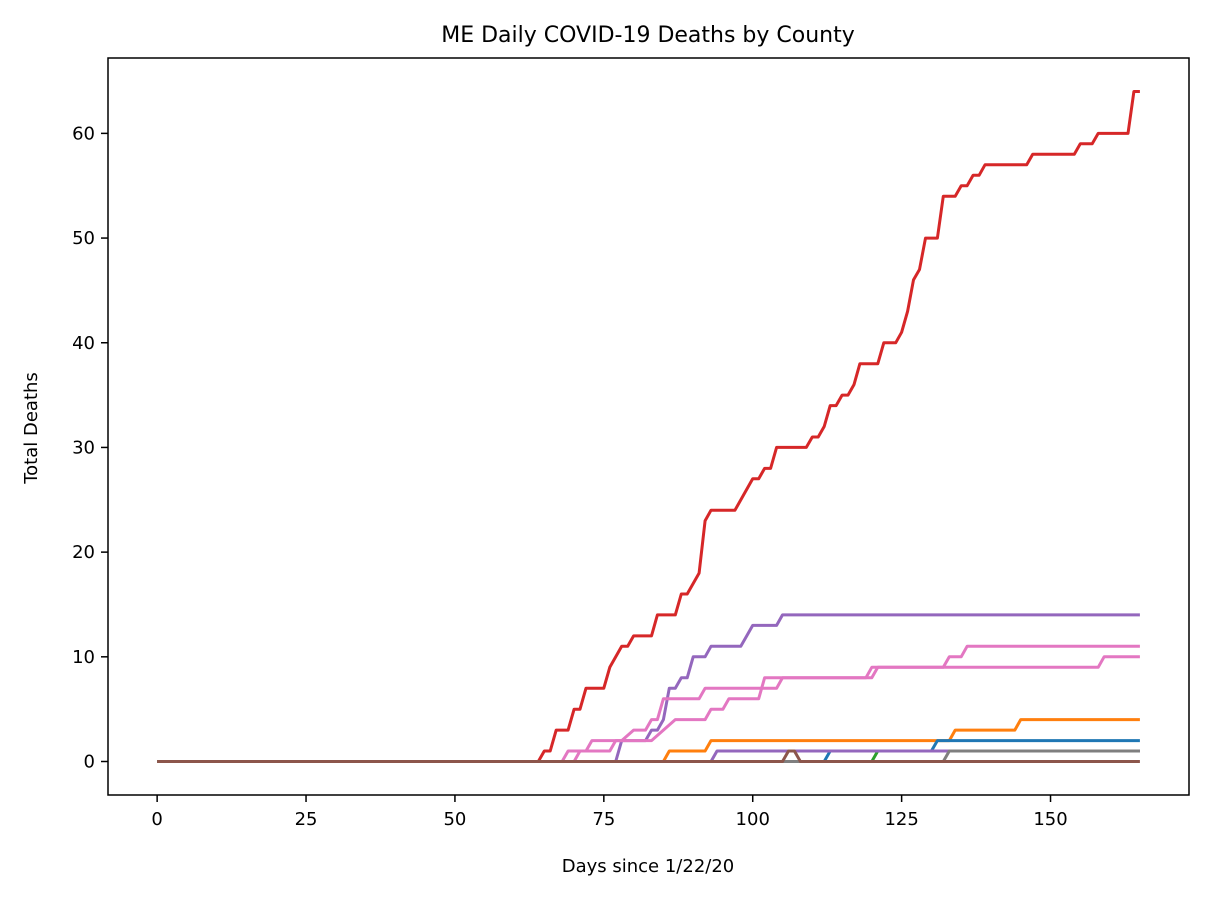  I want to click on y-tick-label: 30, so click(83, 447).